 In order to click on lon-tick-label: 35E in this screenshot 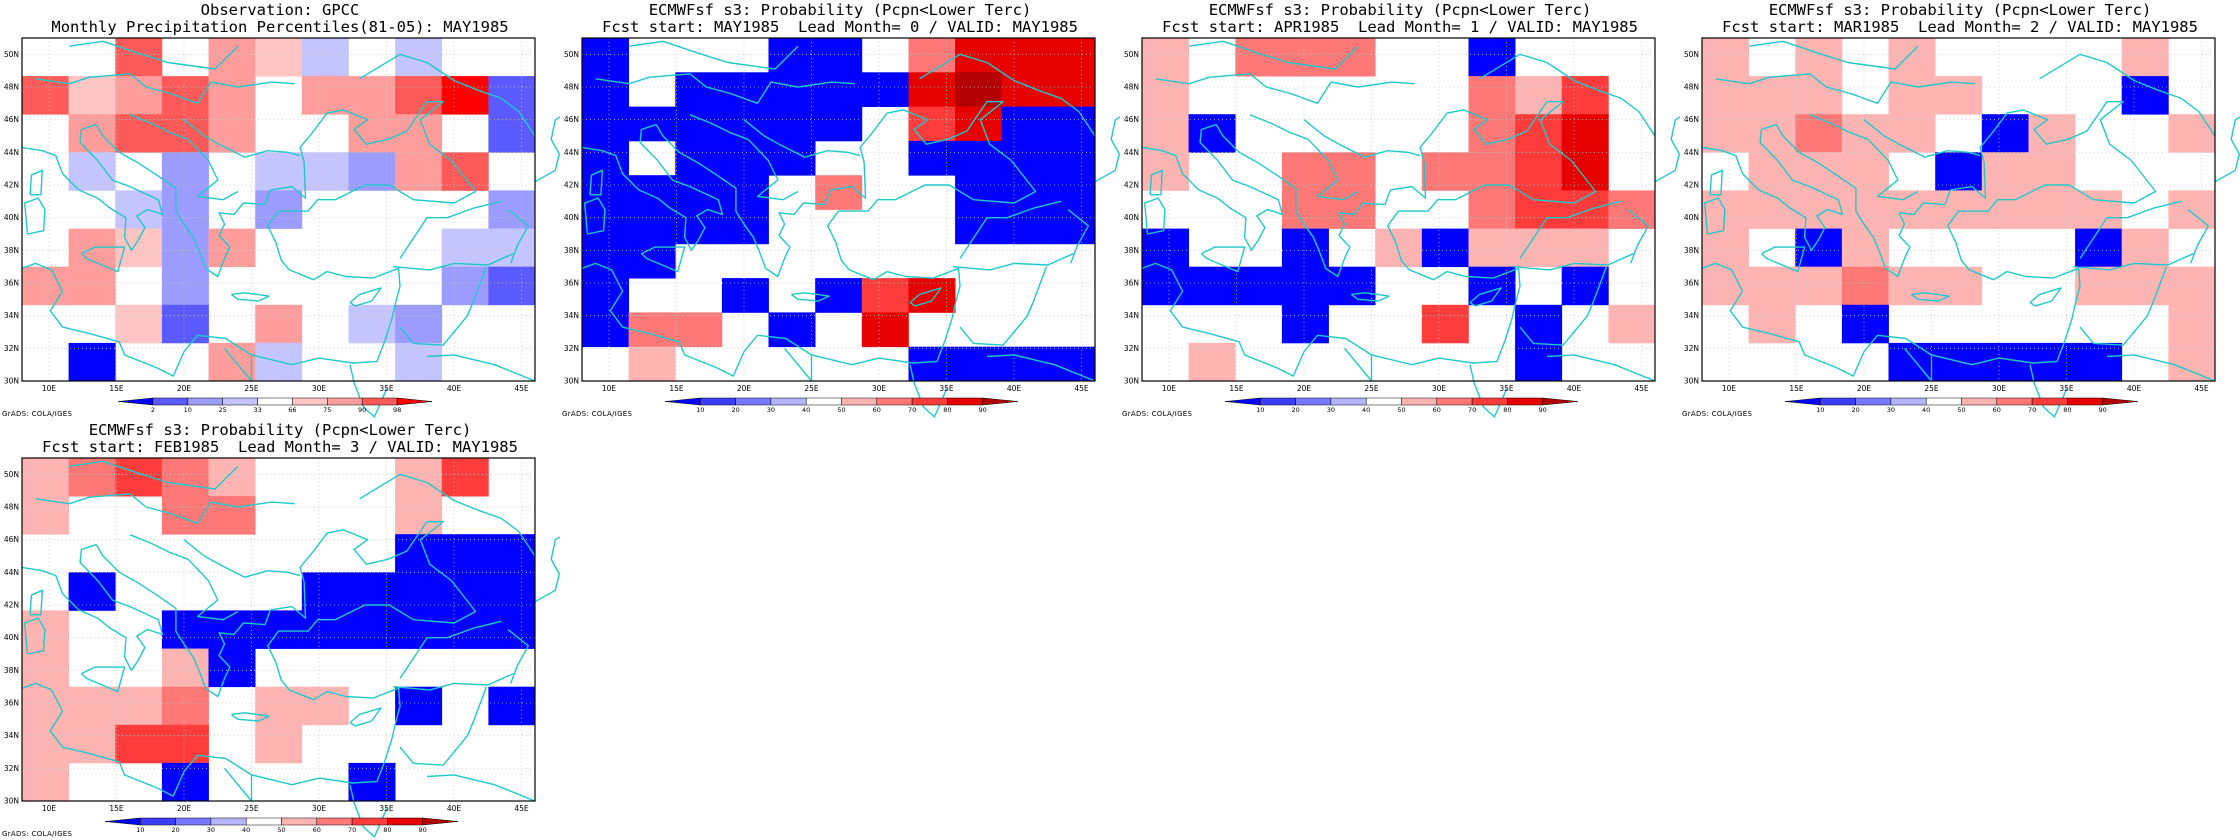, I will do `click(1506, 388)`.